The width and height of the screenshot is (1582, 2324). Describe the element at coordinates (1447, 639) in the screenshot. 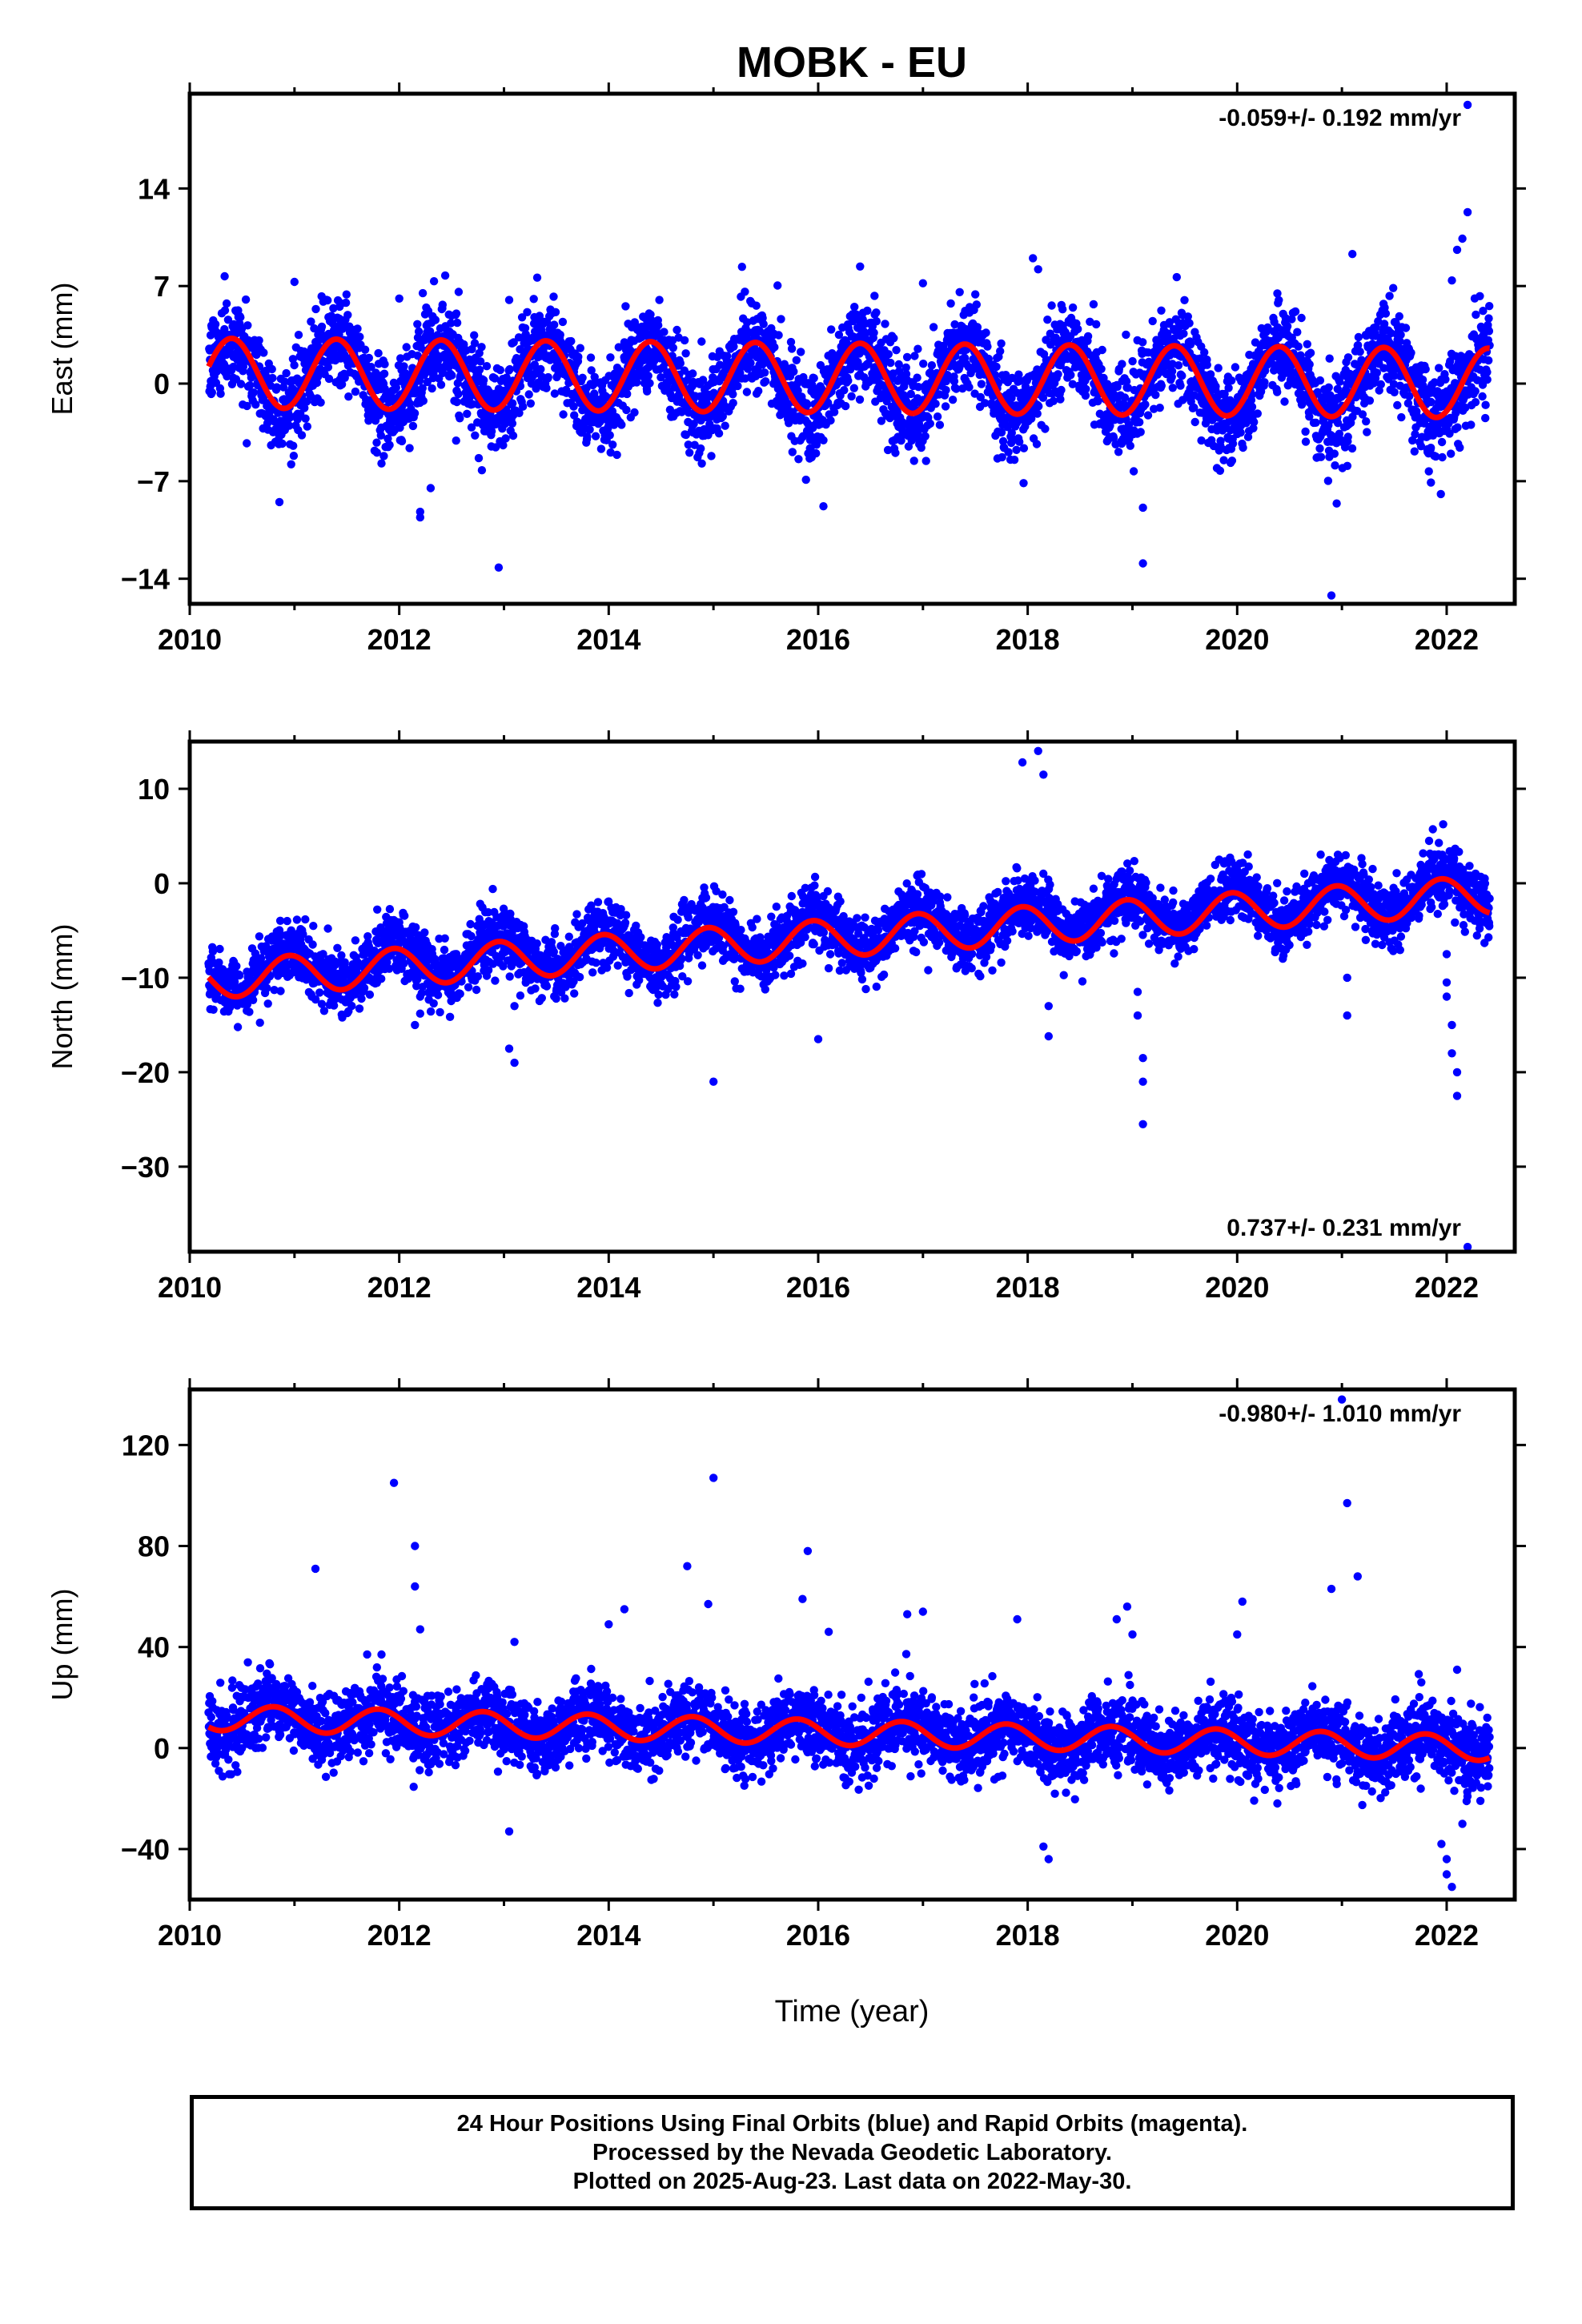

I see `x-tick-label: 2022` at that location.